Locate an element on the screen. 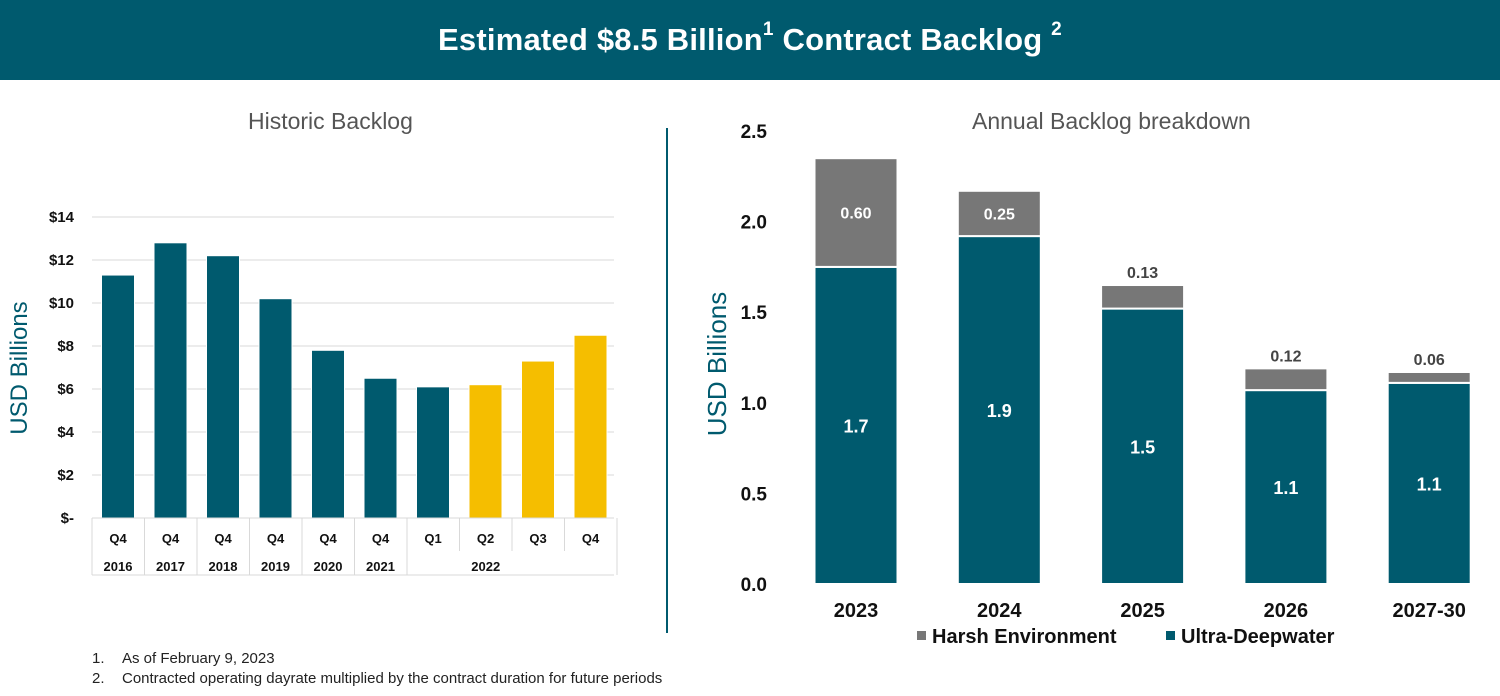 Image resolution: width=1500 pixels, height=696 pixels. x-tick-label: 2025 is located at coordinates (1142, 611).